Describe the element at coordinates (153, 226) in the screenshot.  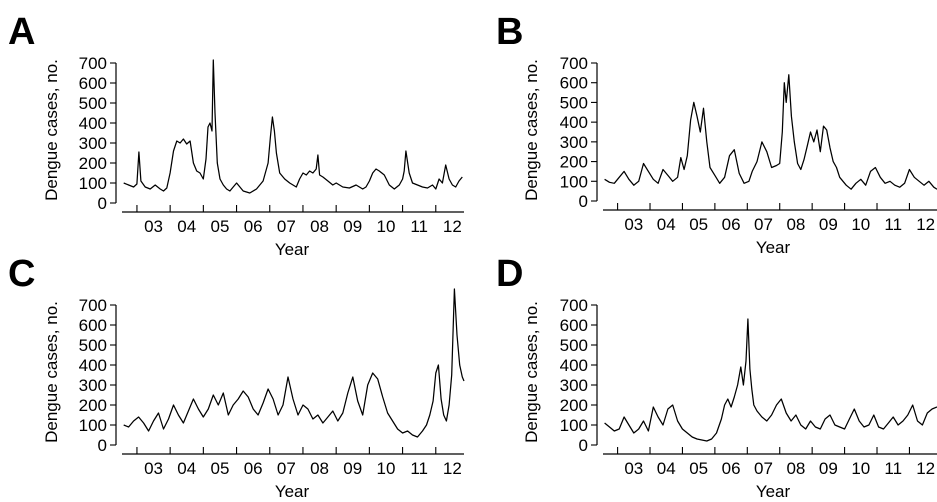
I see `panel-a-x-tick-label: 03` at that location.